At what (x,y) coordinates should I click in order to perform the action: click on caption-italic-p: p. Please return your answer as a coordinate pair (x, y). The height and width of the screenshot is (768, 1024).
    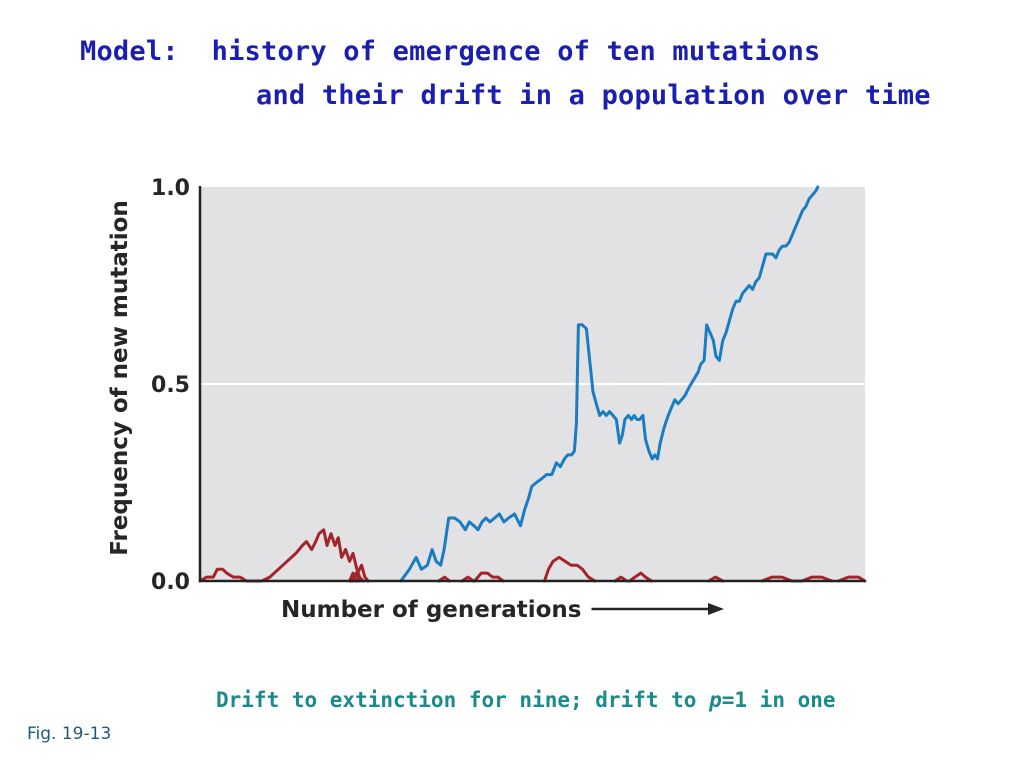
    Looking at the image, I should click on (715, 700).